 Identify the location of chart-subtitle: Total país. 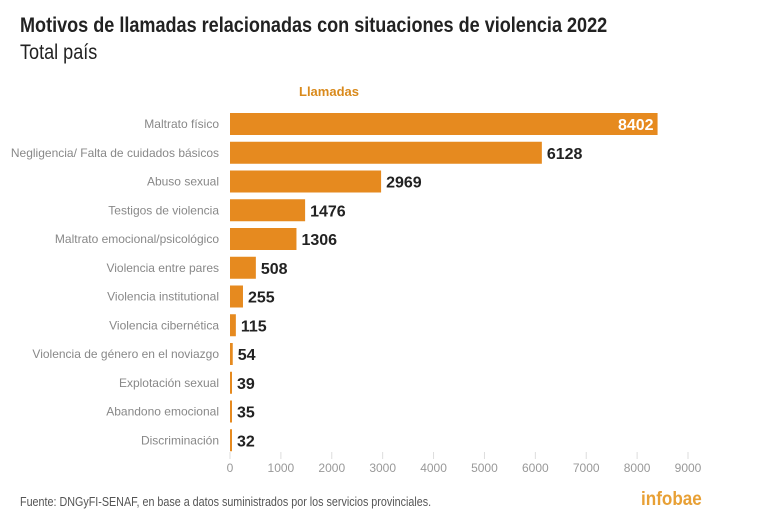
(59, 52).